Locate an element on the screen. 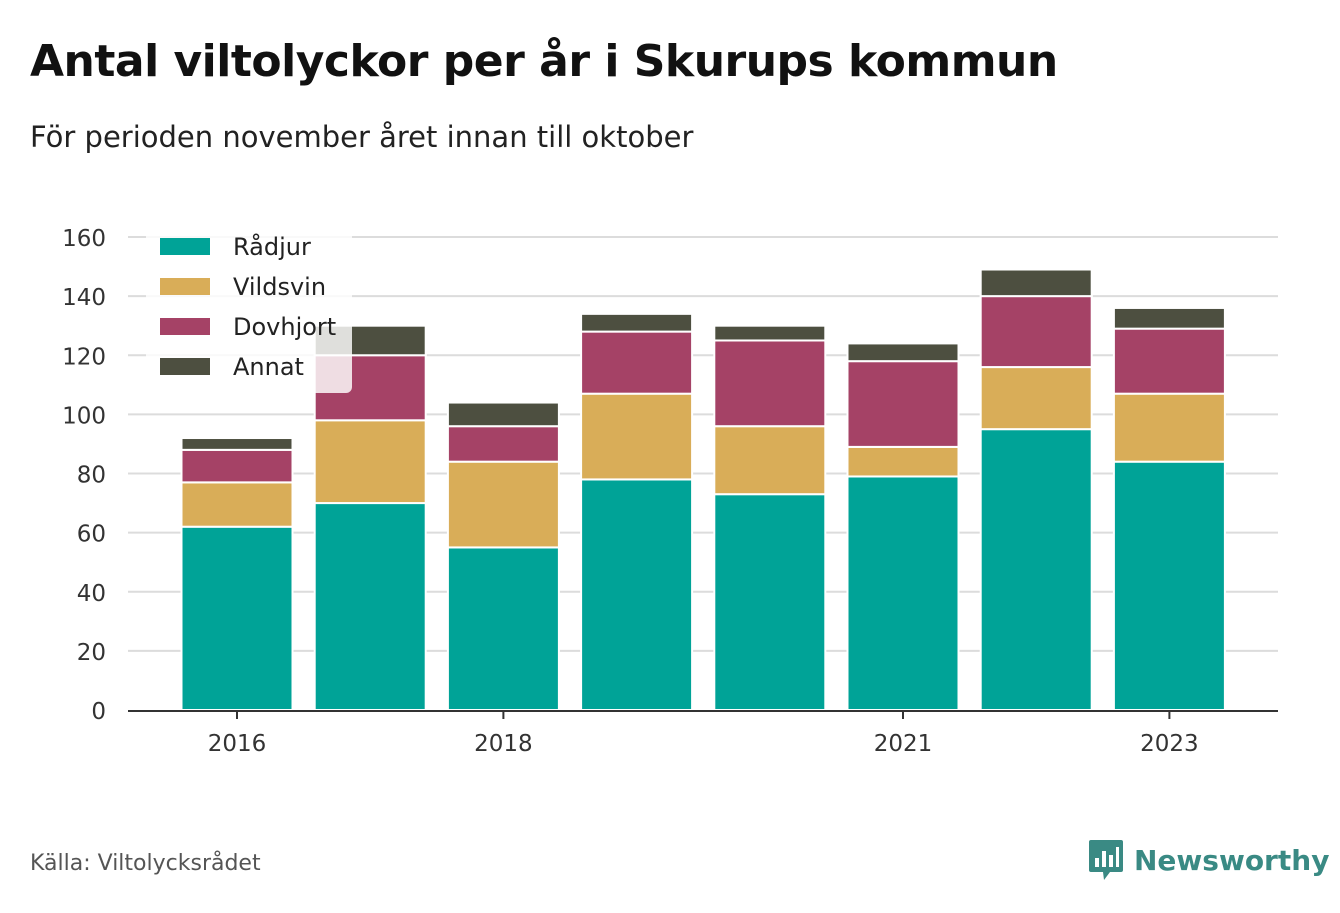 This screenshot has height=913, width=1340. legend-background is located at coordinates (249, 311).